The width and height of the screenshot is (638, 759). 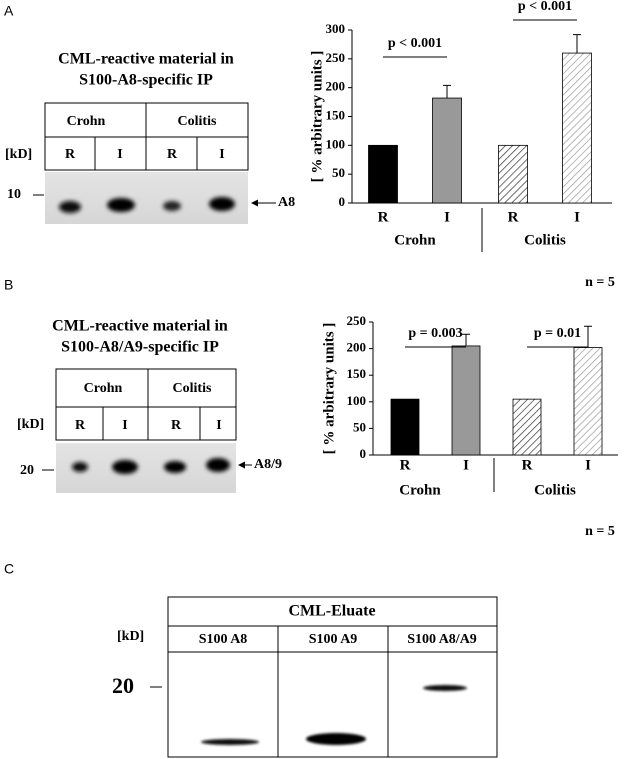 I want to click on p-value: p = 0.01, so click(x=557, y=333).